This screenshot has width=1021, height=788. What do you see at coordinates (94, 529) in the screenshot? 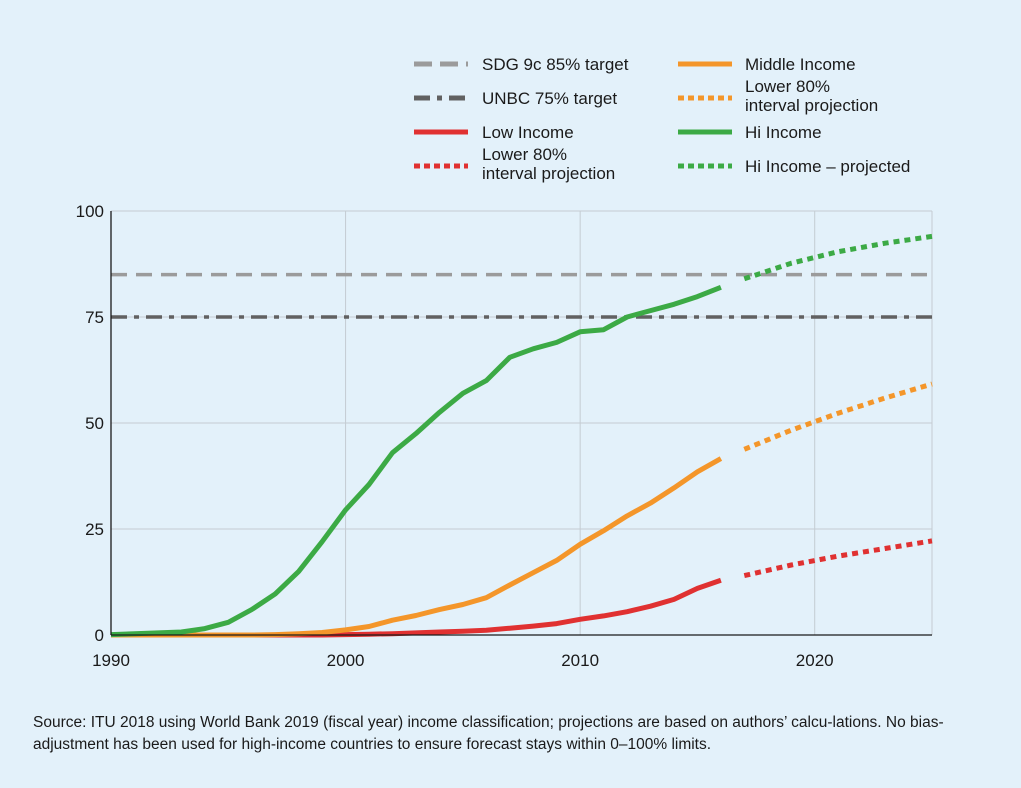
I see `y-tick-label: 25` at bounding box center [94, 529].